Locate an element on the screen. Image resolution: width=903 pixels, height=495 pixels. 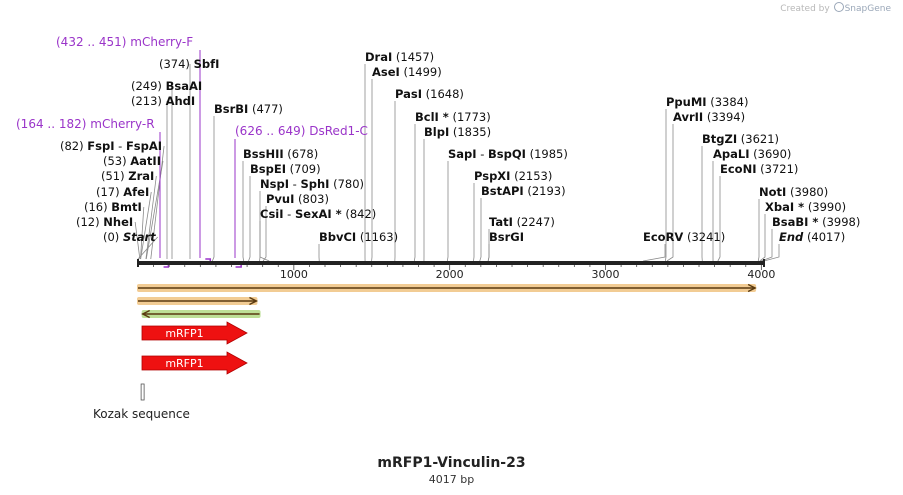
site-label-apali: ApaLI (3690) is located at coordinates (752, 154).